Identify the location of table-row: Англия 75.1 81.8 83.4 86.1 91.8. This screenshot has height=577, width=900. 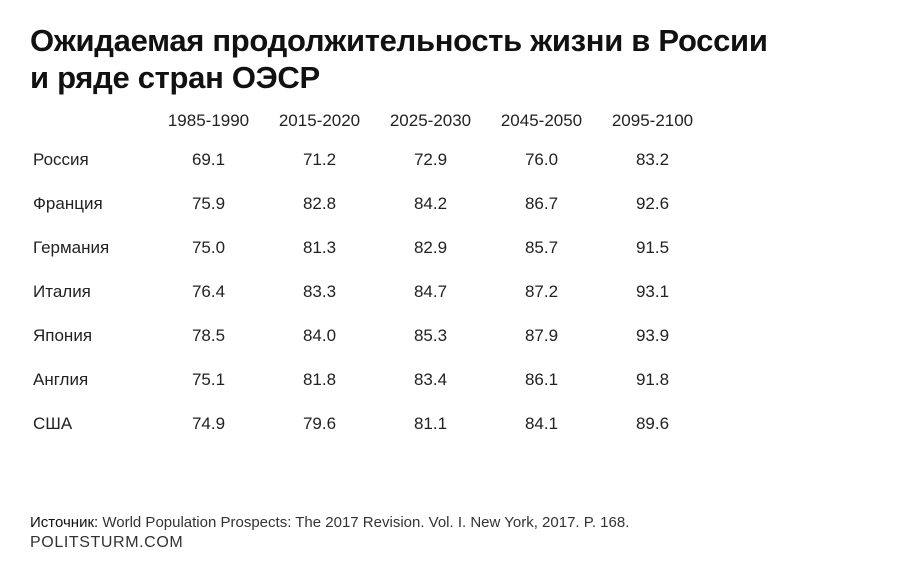
(365, 380).